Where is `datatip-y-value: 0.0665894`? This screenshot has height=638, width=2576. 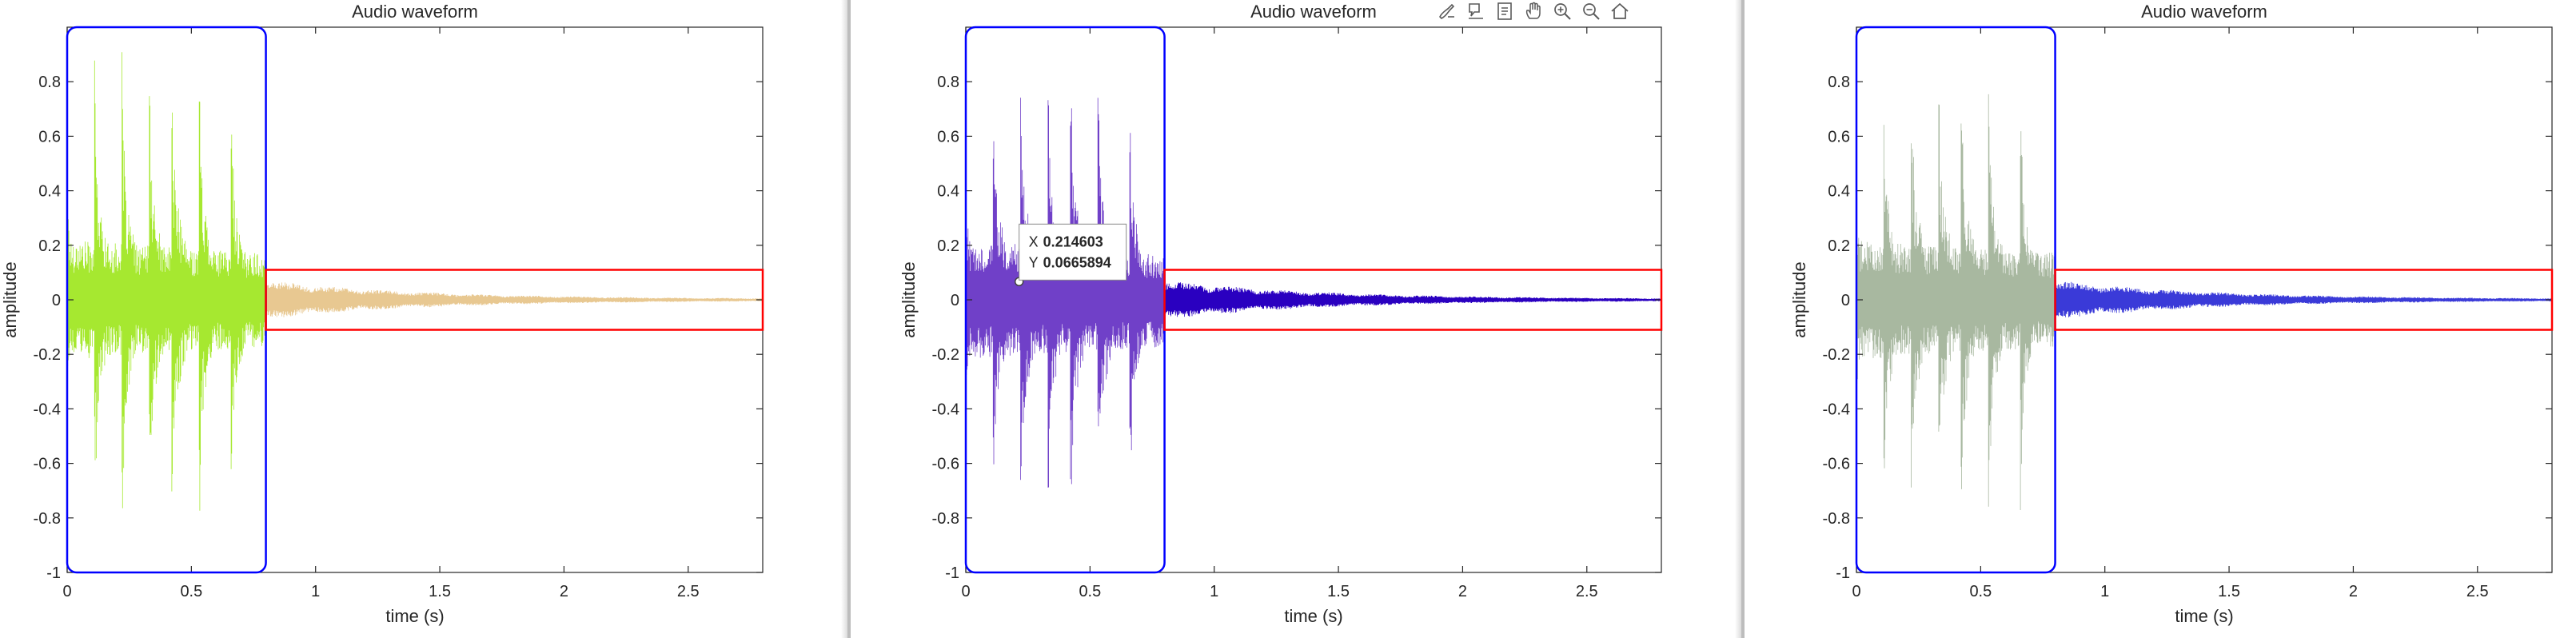 datatip-y-value: 0.0665894 is located at coordinates (1077, 262).